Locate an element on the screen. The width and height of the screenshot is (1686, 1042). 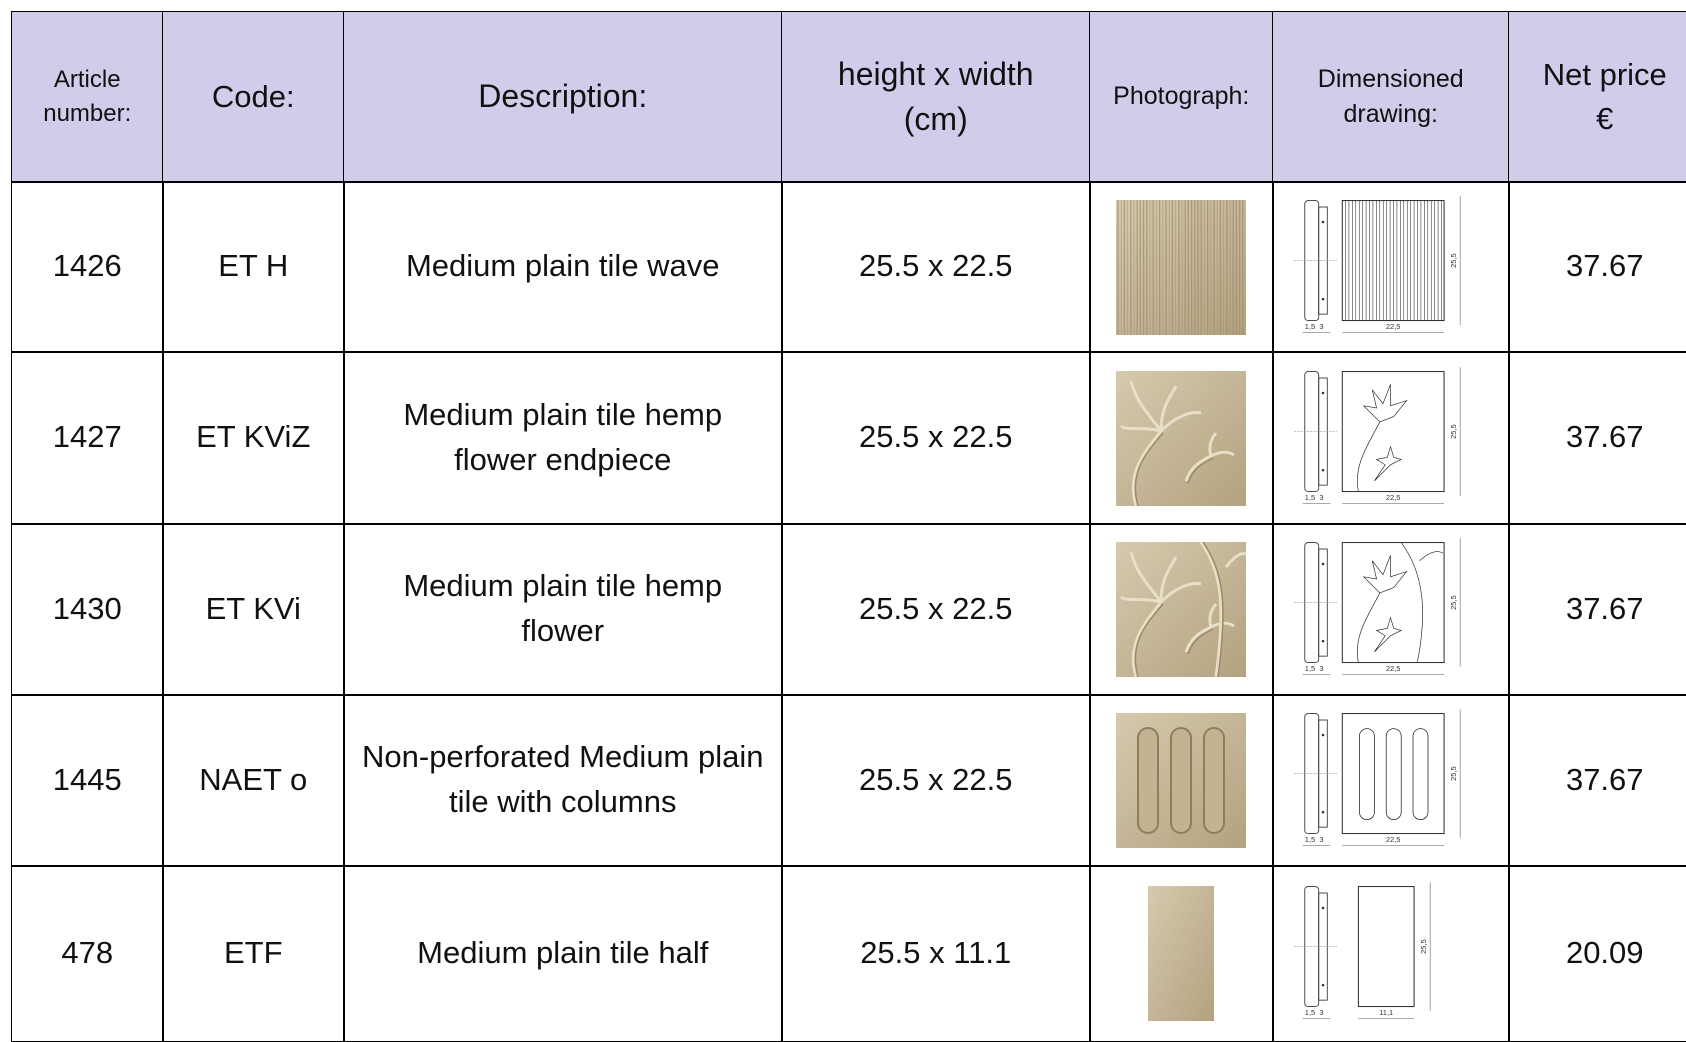
description-cell: Medium plain tile half is located at coordinates (563, 953).